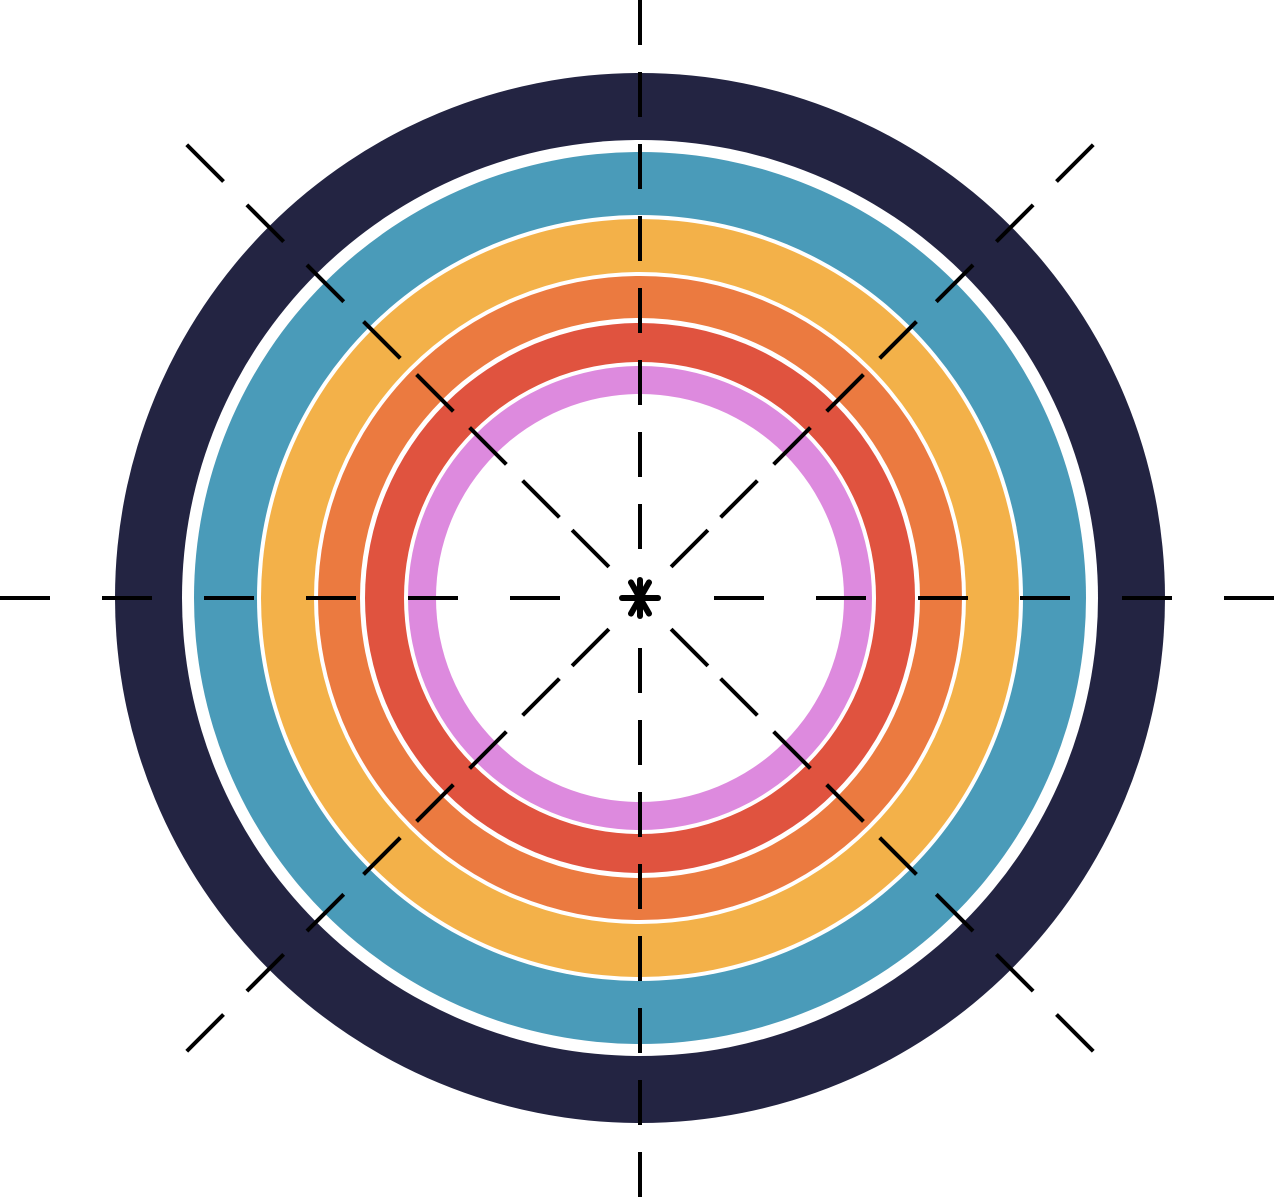 This screenshot has height=1197, width=1280. I want to click on asterisk-icon, so click(640, 598).